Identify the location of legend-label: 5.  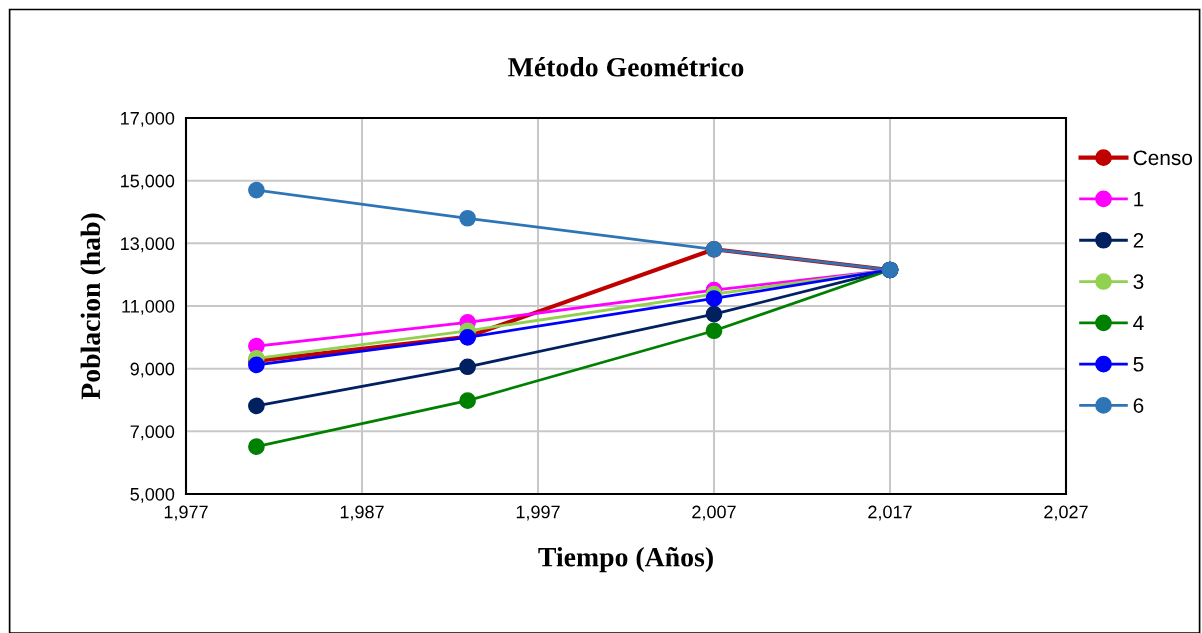
(1138, 364).